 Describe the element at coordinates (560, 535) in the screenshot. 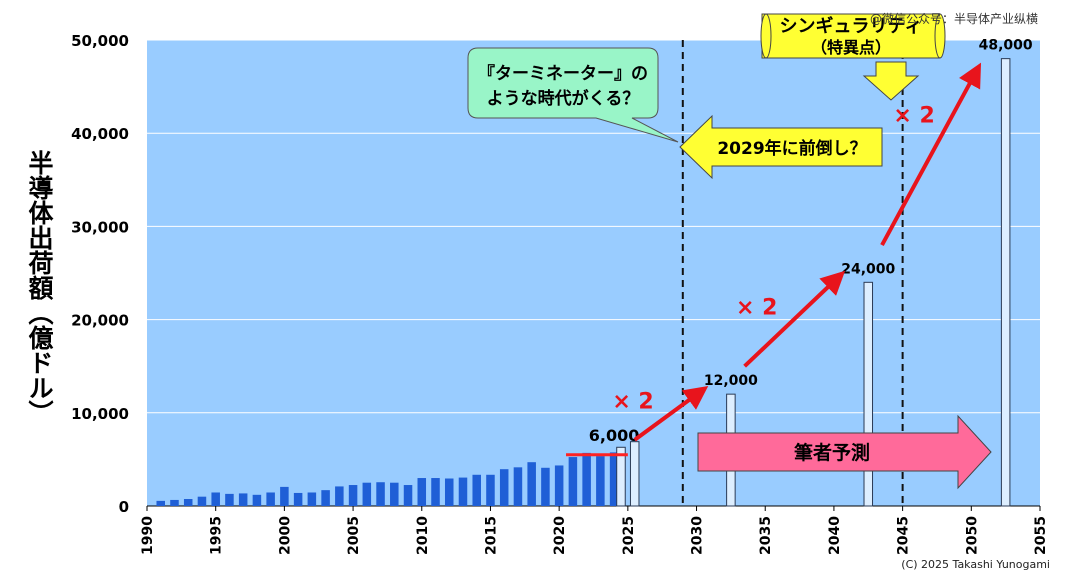

I see `x-tick-label: 2020` at that location.